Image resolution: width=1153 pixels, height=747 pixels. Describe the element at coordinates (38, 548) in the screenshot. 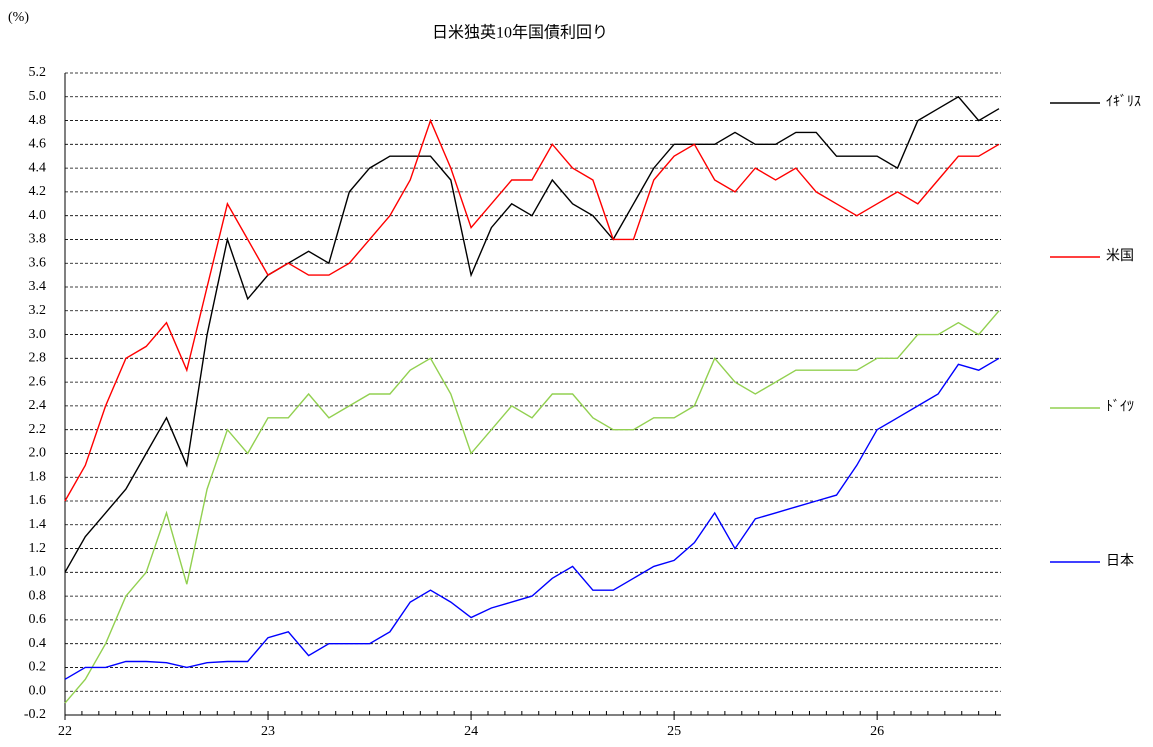

I see `y-tick-label: 1.2` at that location.